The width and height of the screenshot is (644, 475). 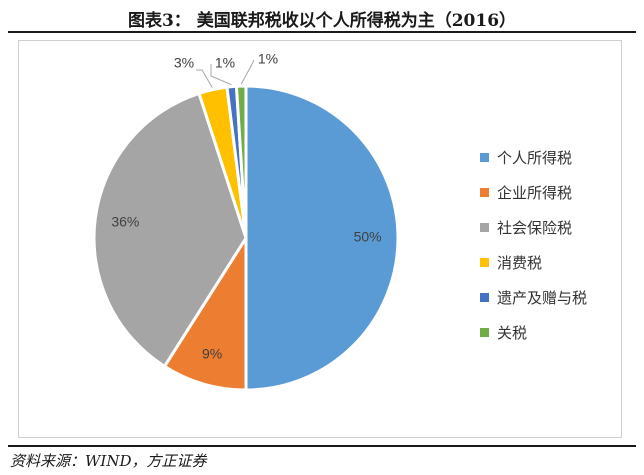 What do you see at coordinates (520, 263) in the screenshot?
I see `legend-label: 消费税` at bounding box center [520, 263].